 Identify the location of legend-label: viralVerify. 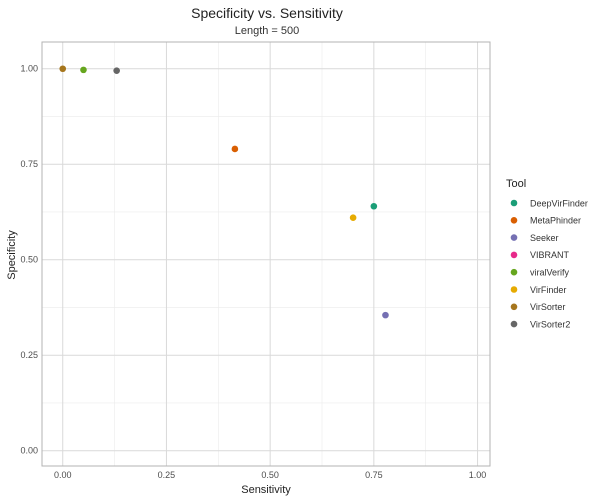
(550, 273).